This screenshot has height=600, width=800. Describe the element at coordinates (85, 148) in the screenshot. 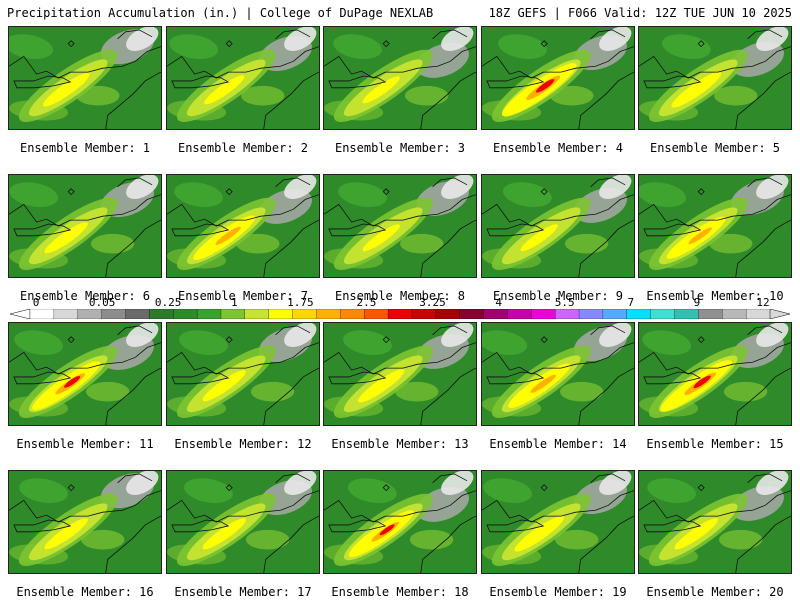

I see `ensemble-member-label: Ensemble Member: 1` at that location.